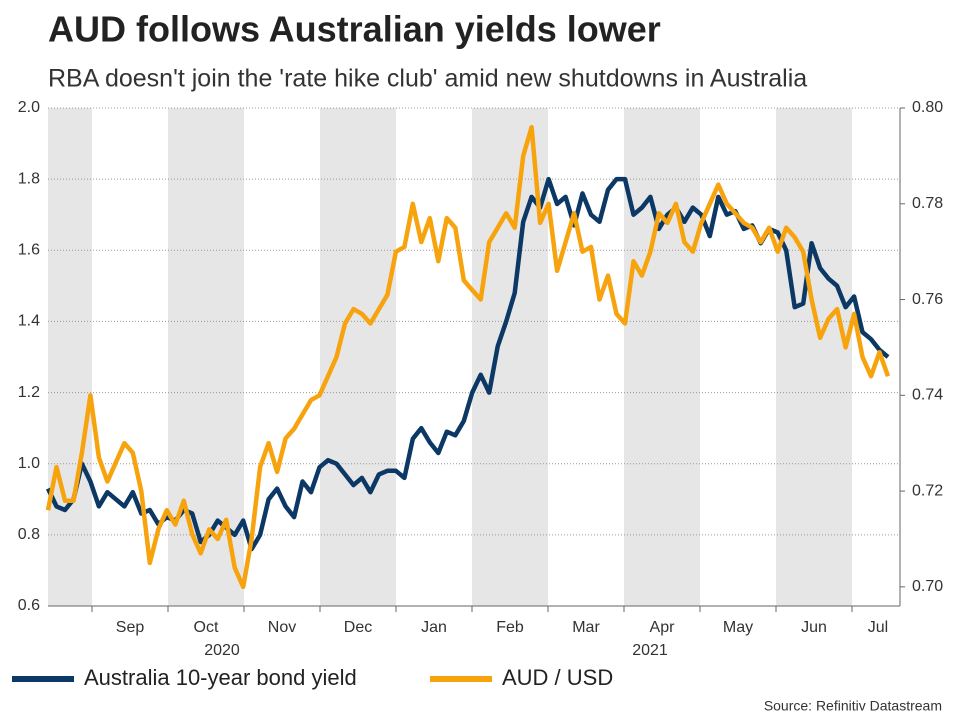  What do you see at coordinates (927, 299) in the screenshot?
I see `y2-tick-label: 0.76` at bounding box center [927, 299].